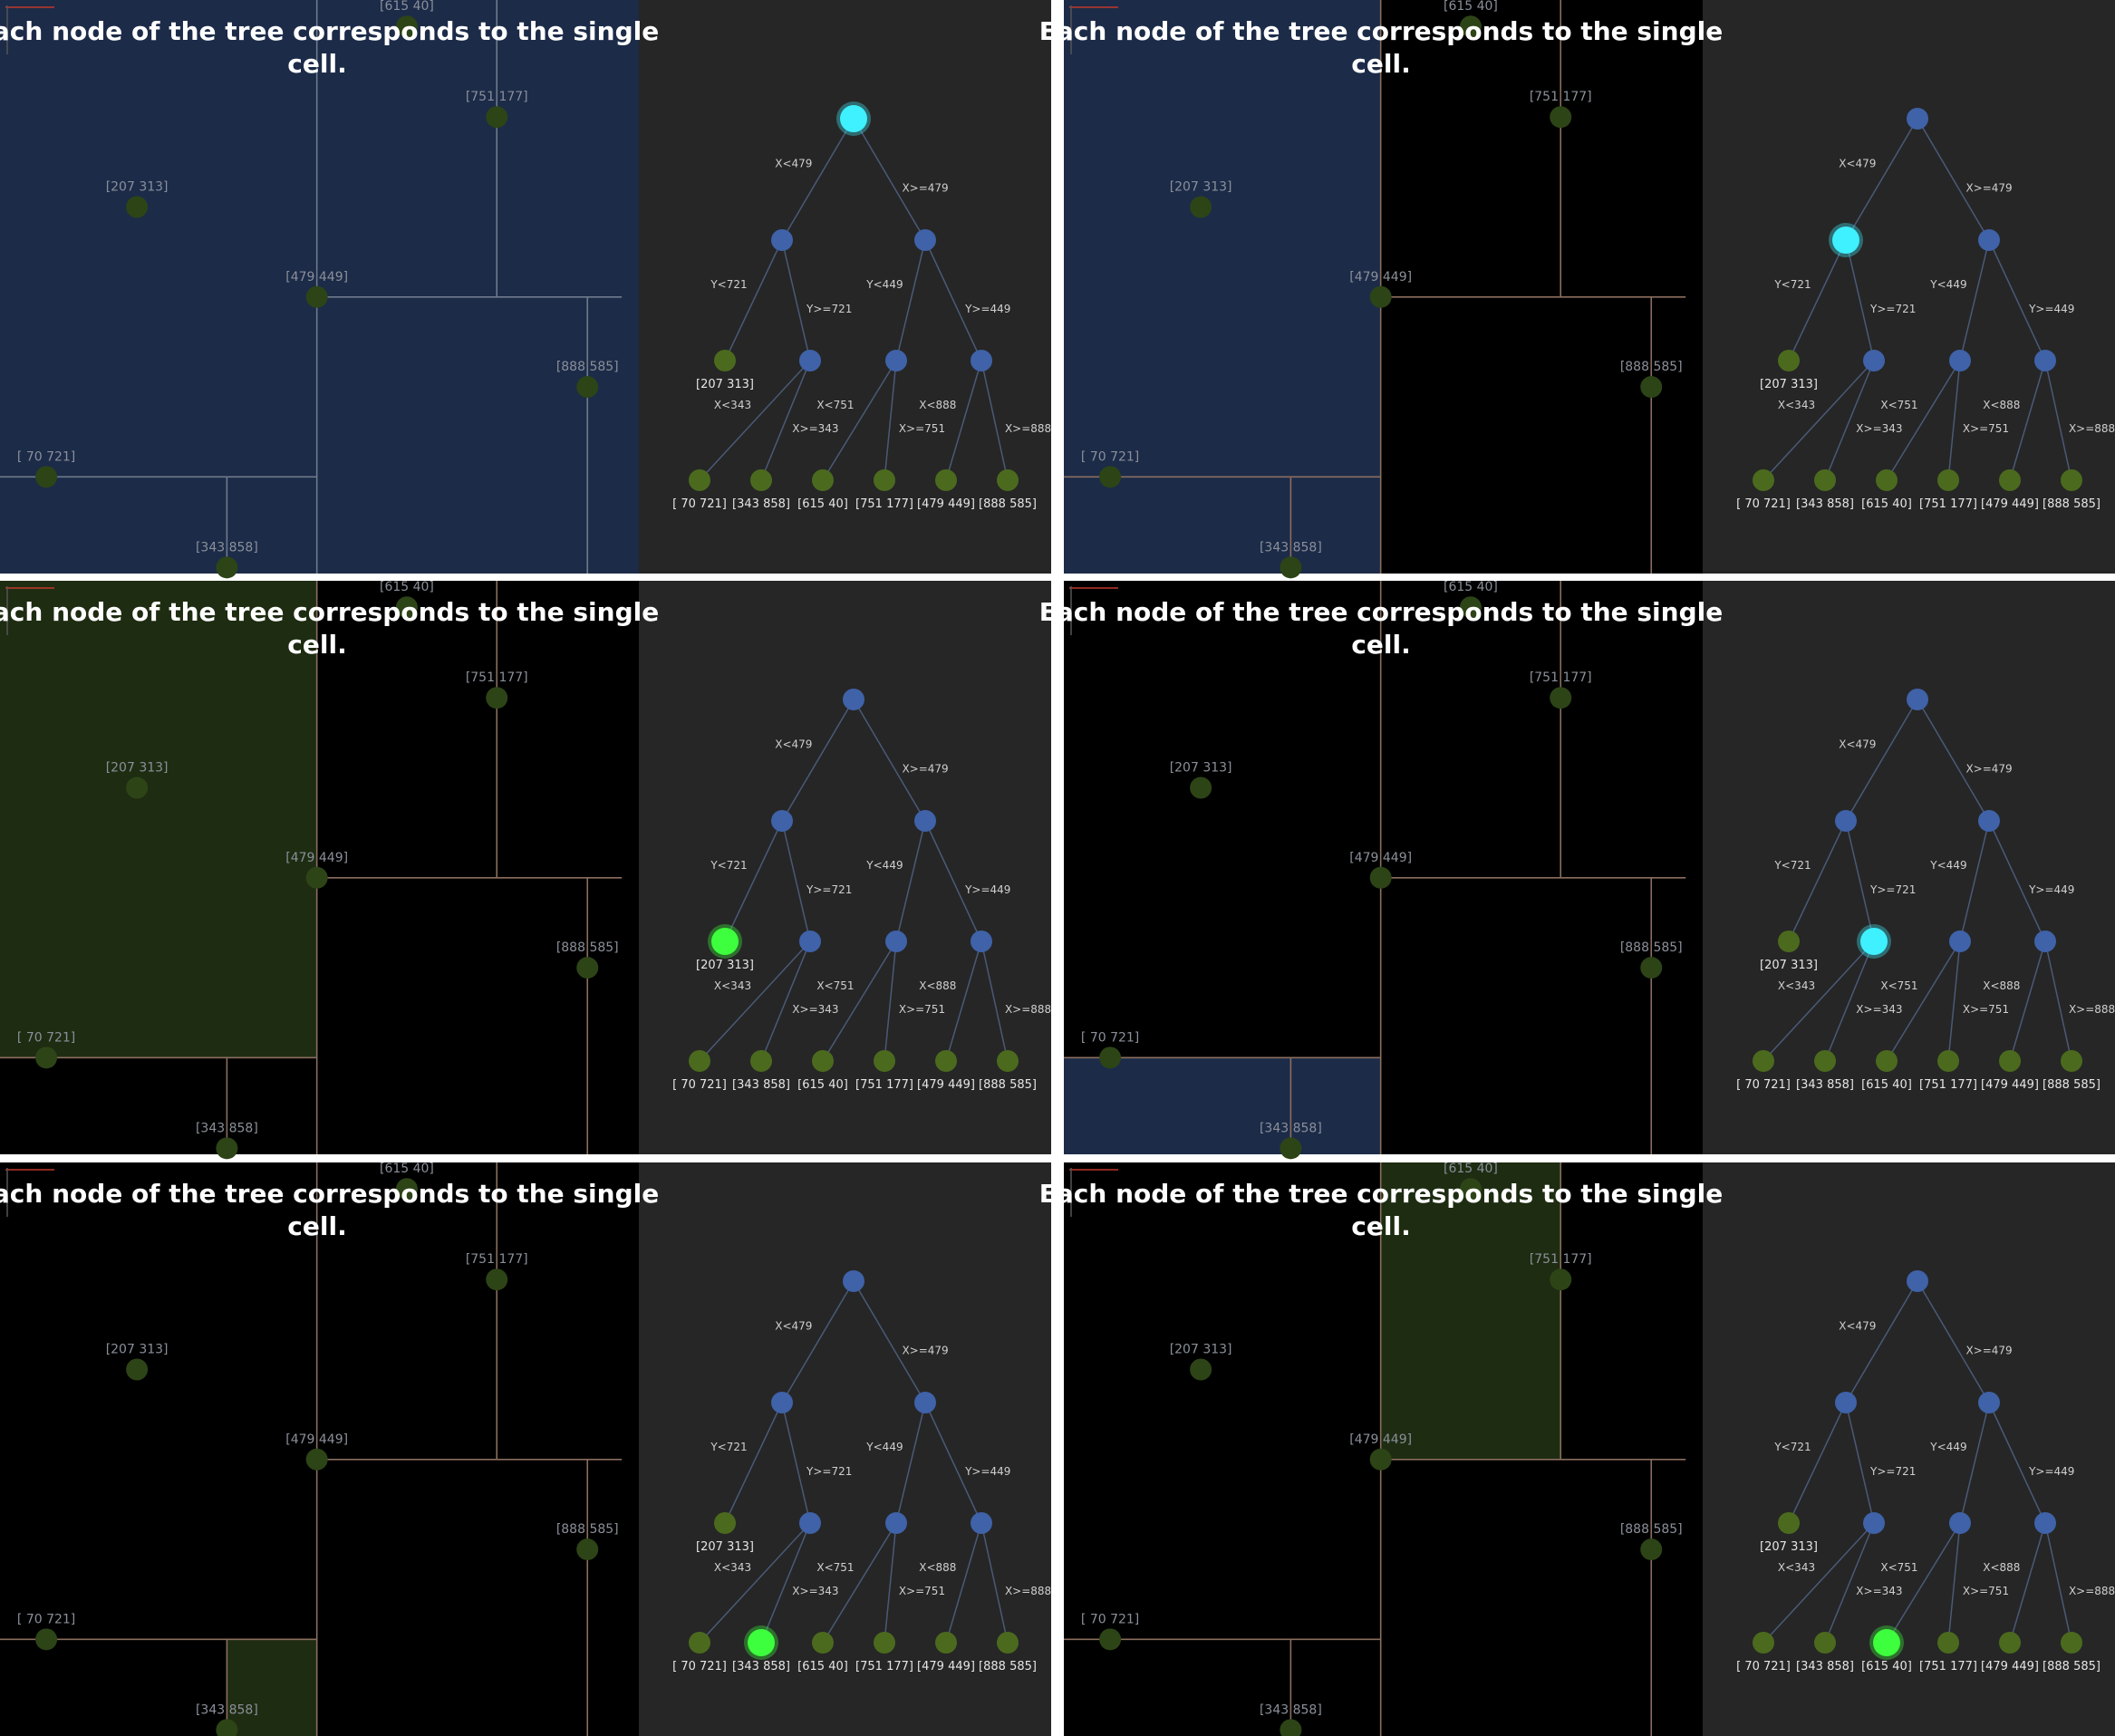  Describe the element at coordinates (1886, 1085) in the screenshot. I see `leaf-label: [615 40]` at that location.